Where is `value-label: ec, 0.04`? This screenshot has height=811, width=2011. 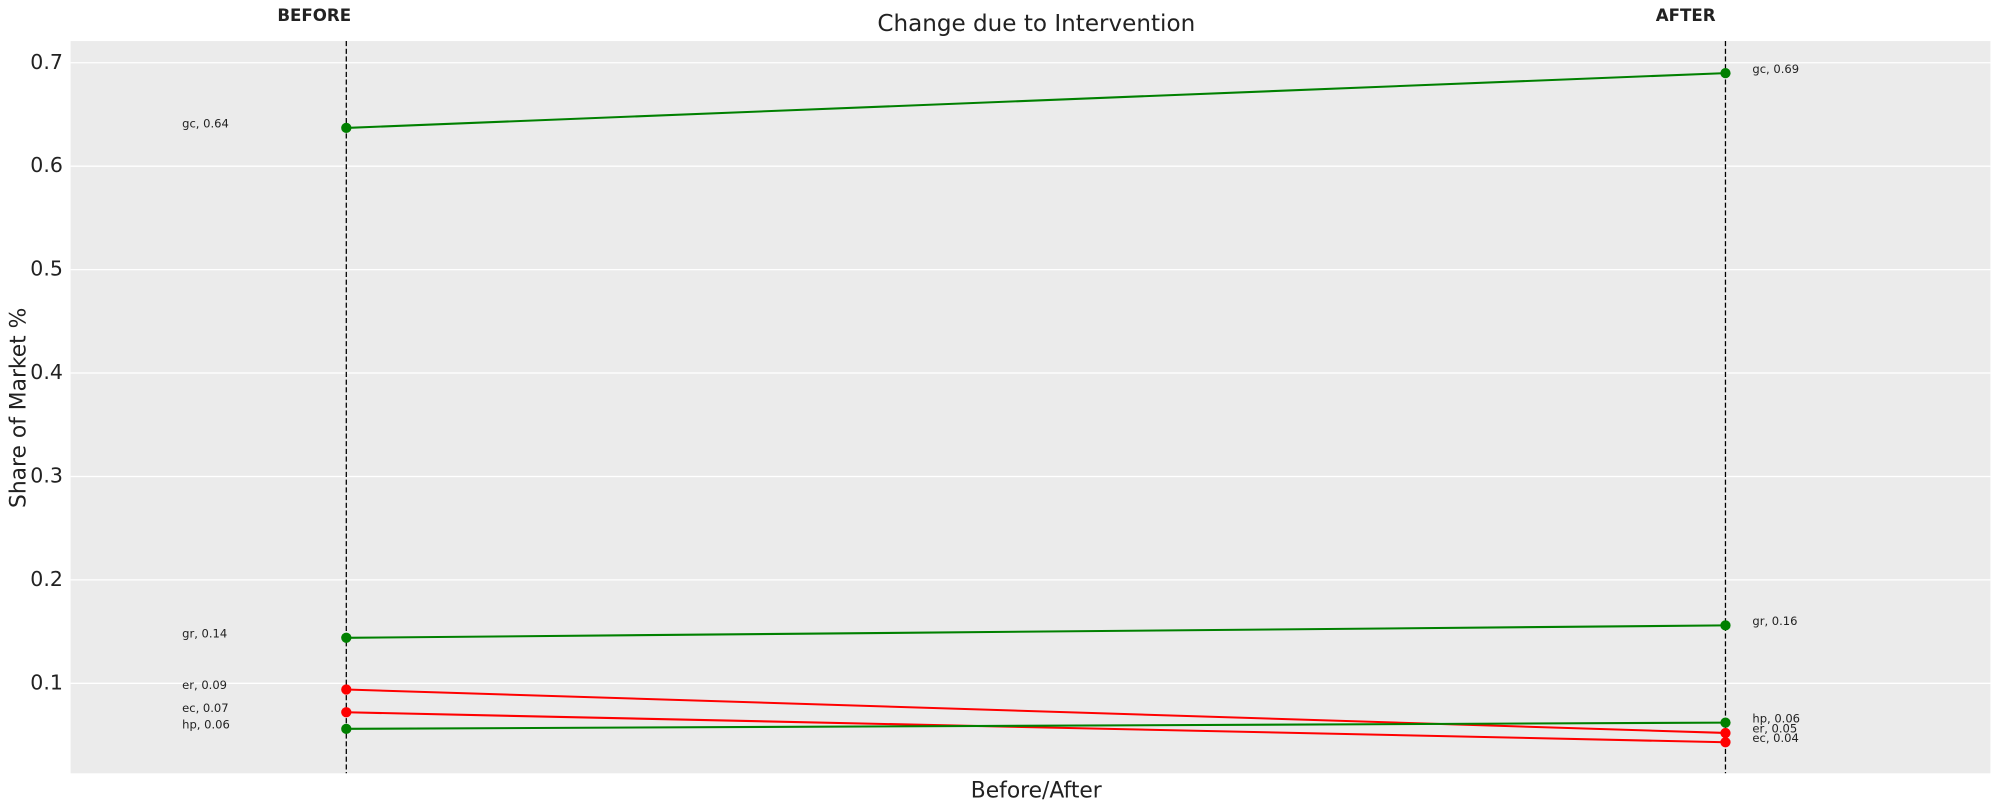
value-label: ec, 0.04 is located at coordinates (1775, 738).